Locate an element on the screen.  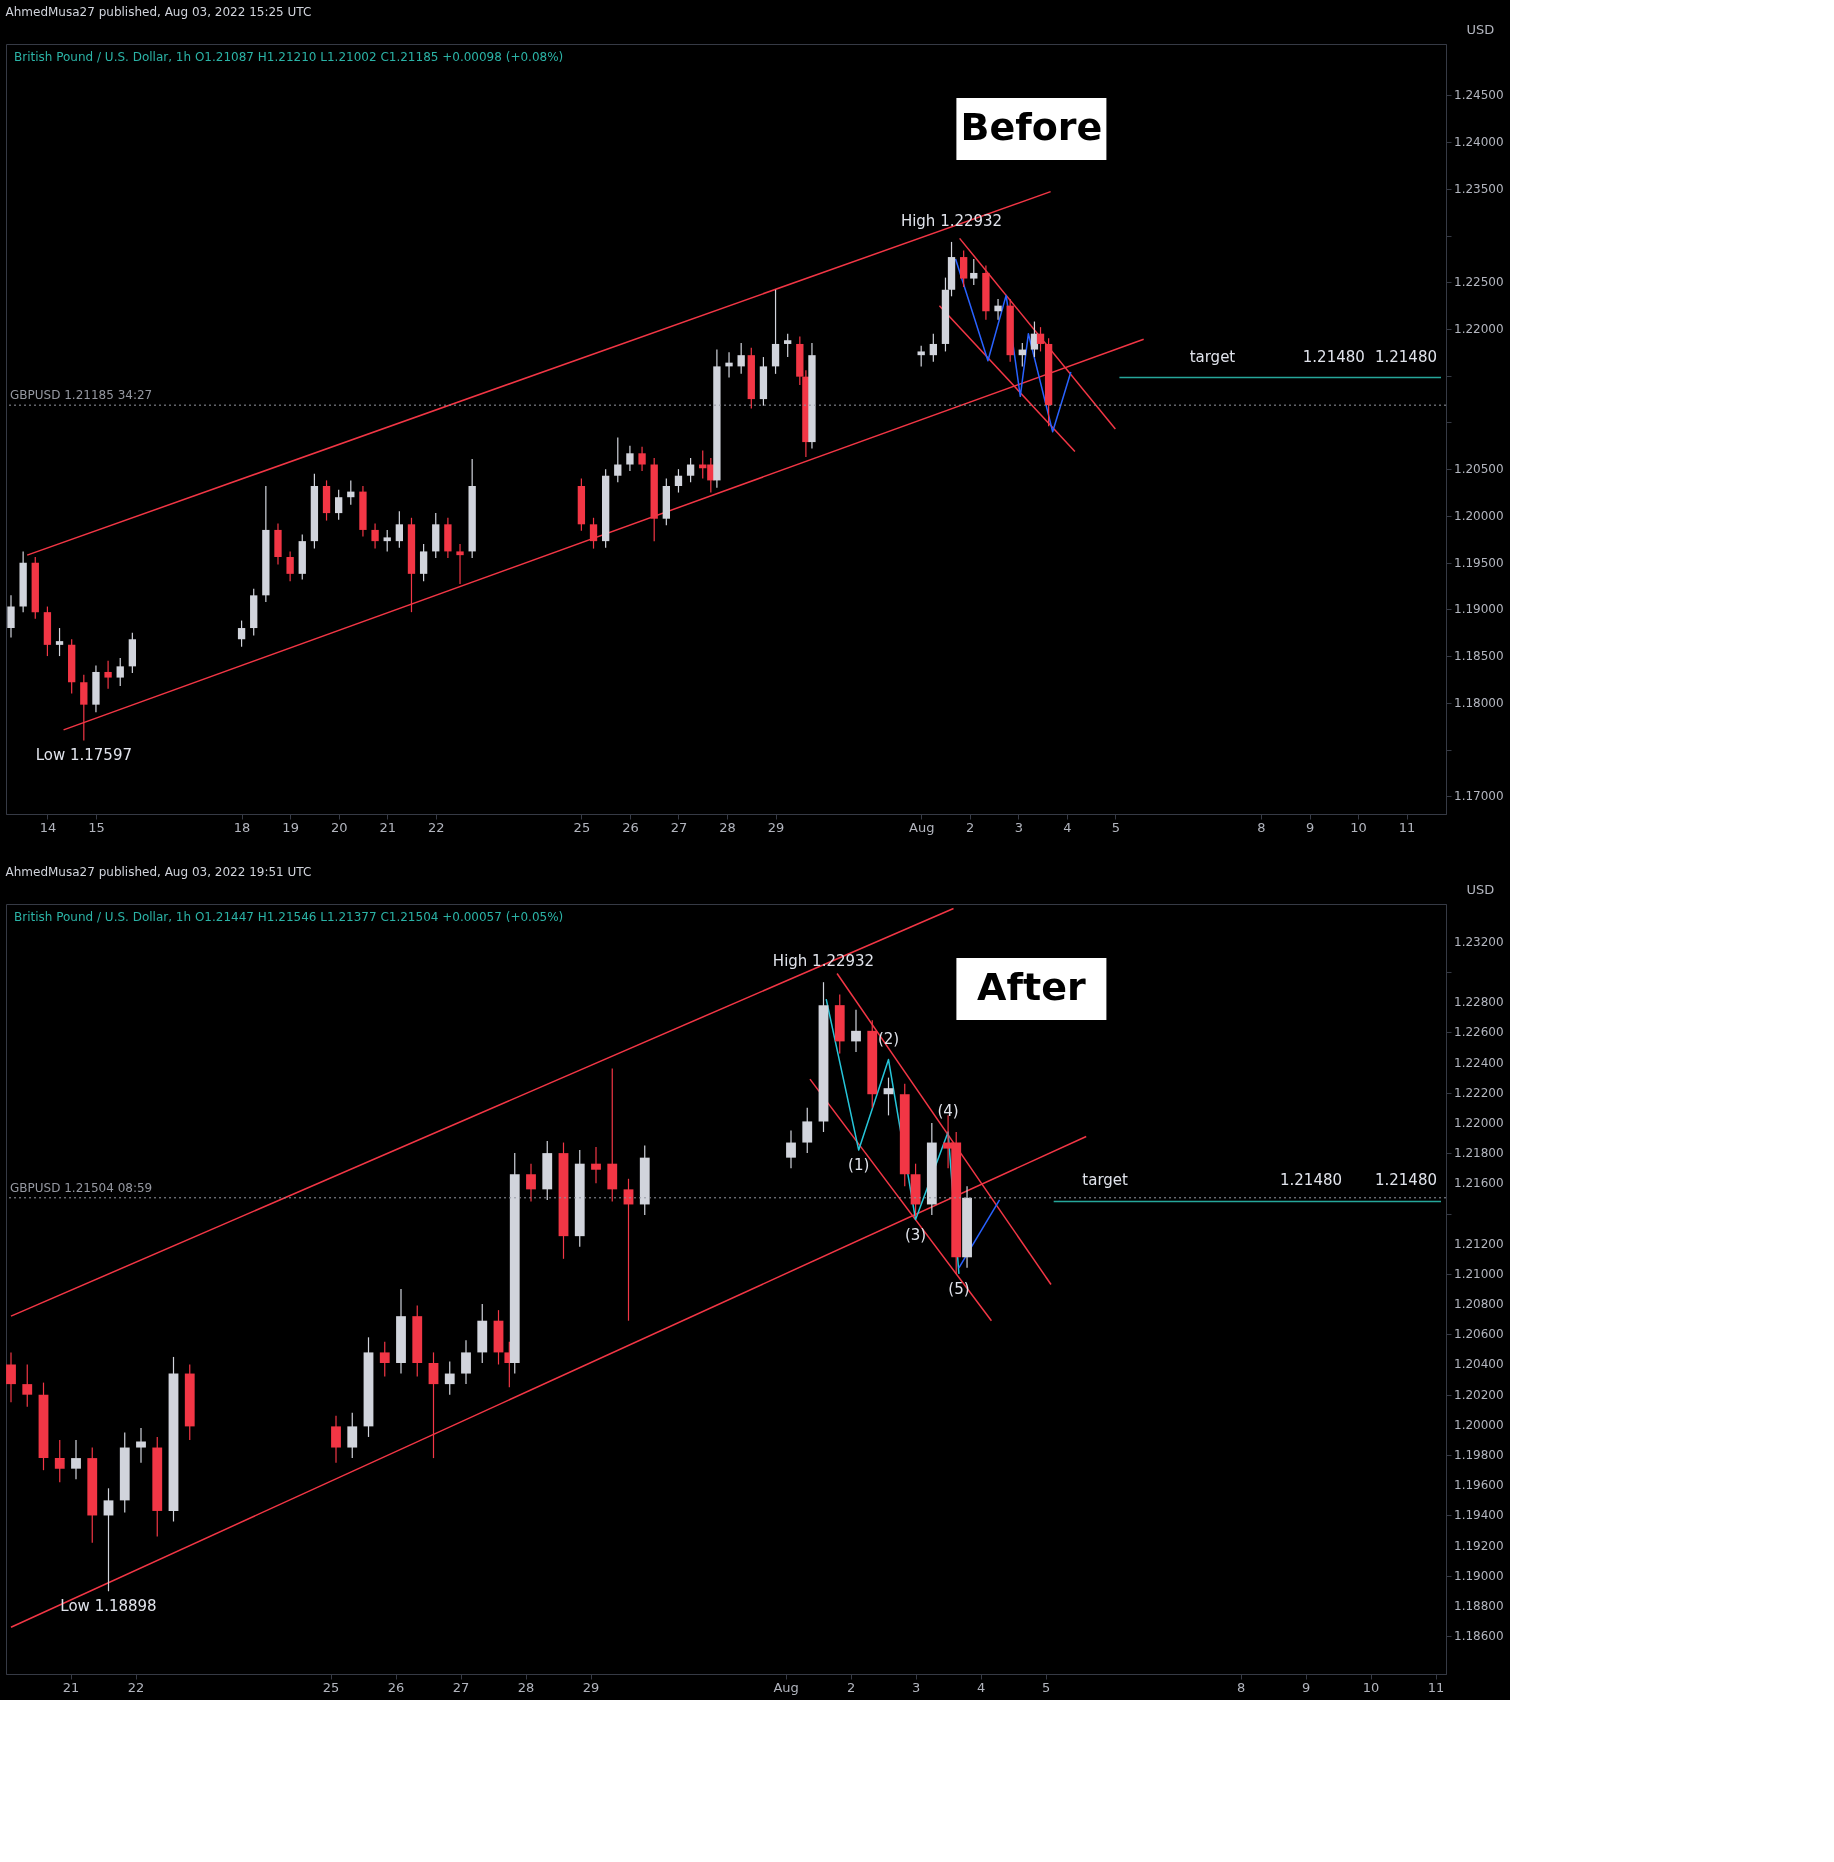
x-tick-label: 28 is located at coordinates (526, 1687).